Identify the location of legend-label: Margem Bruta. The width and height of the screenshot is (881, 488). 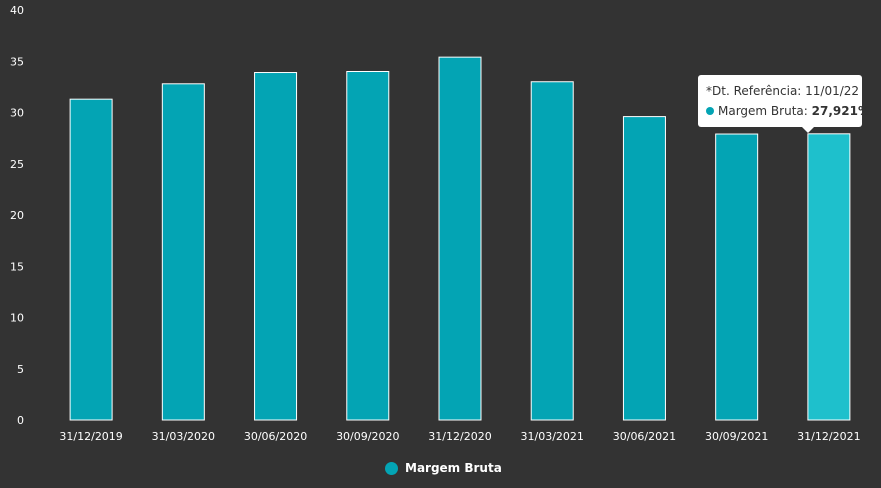
(453, 468).